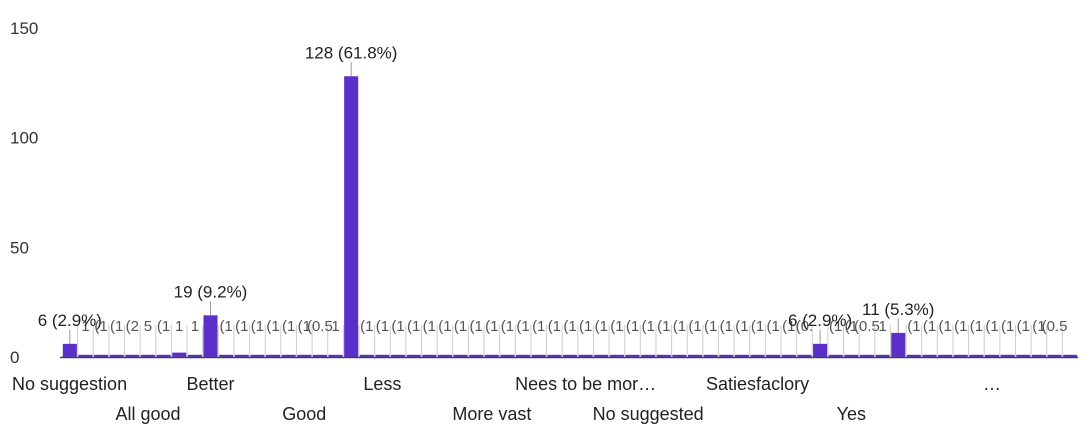 Image resolution: width=1082 pixels, height=426 pixels. I want to click on x-axis-label: No suggestion, so click(69, 384).